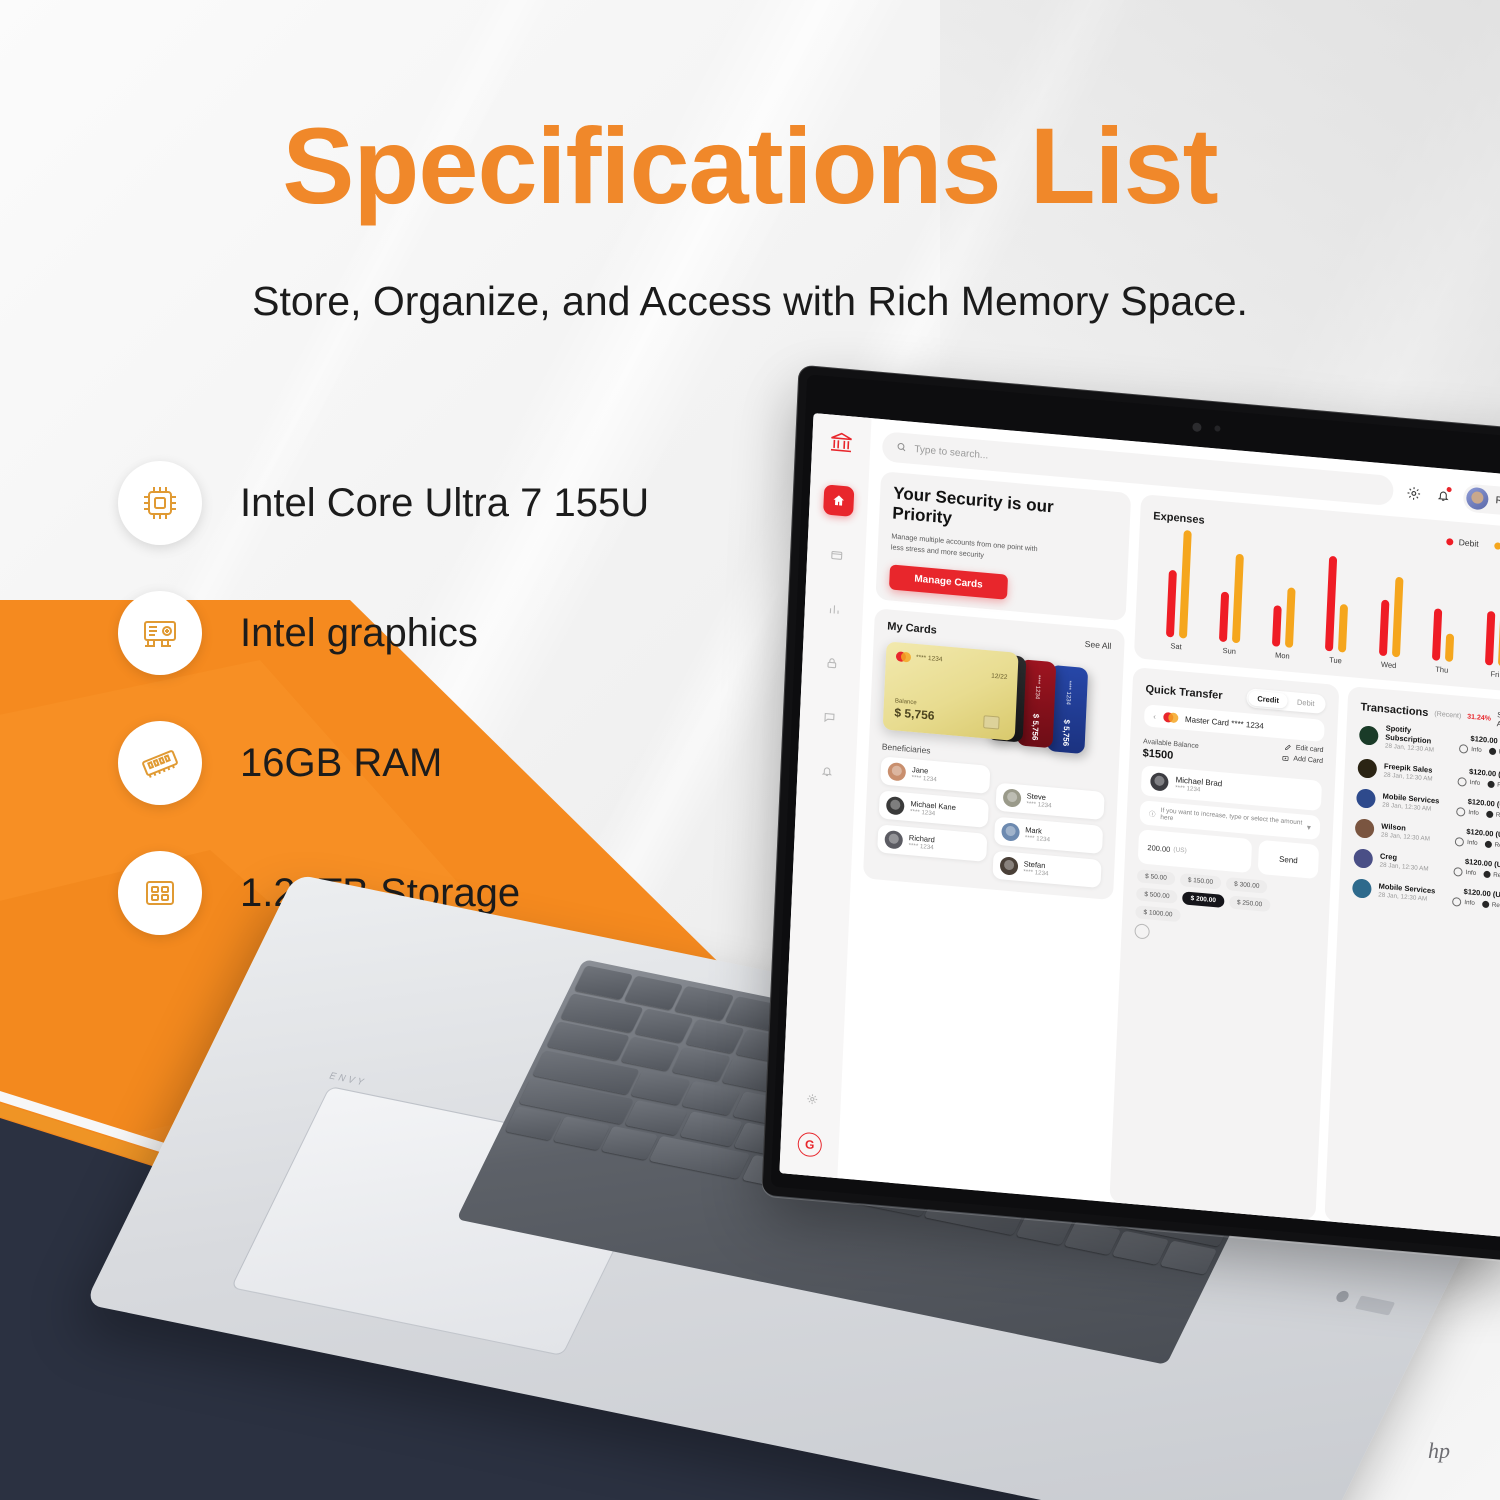  I want to click on see-all-link: See All, so click(1098, 644).